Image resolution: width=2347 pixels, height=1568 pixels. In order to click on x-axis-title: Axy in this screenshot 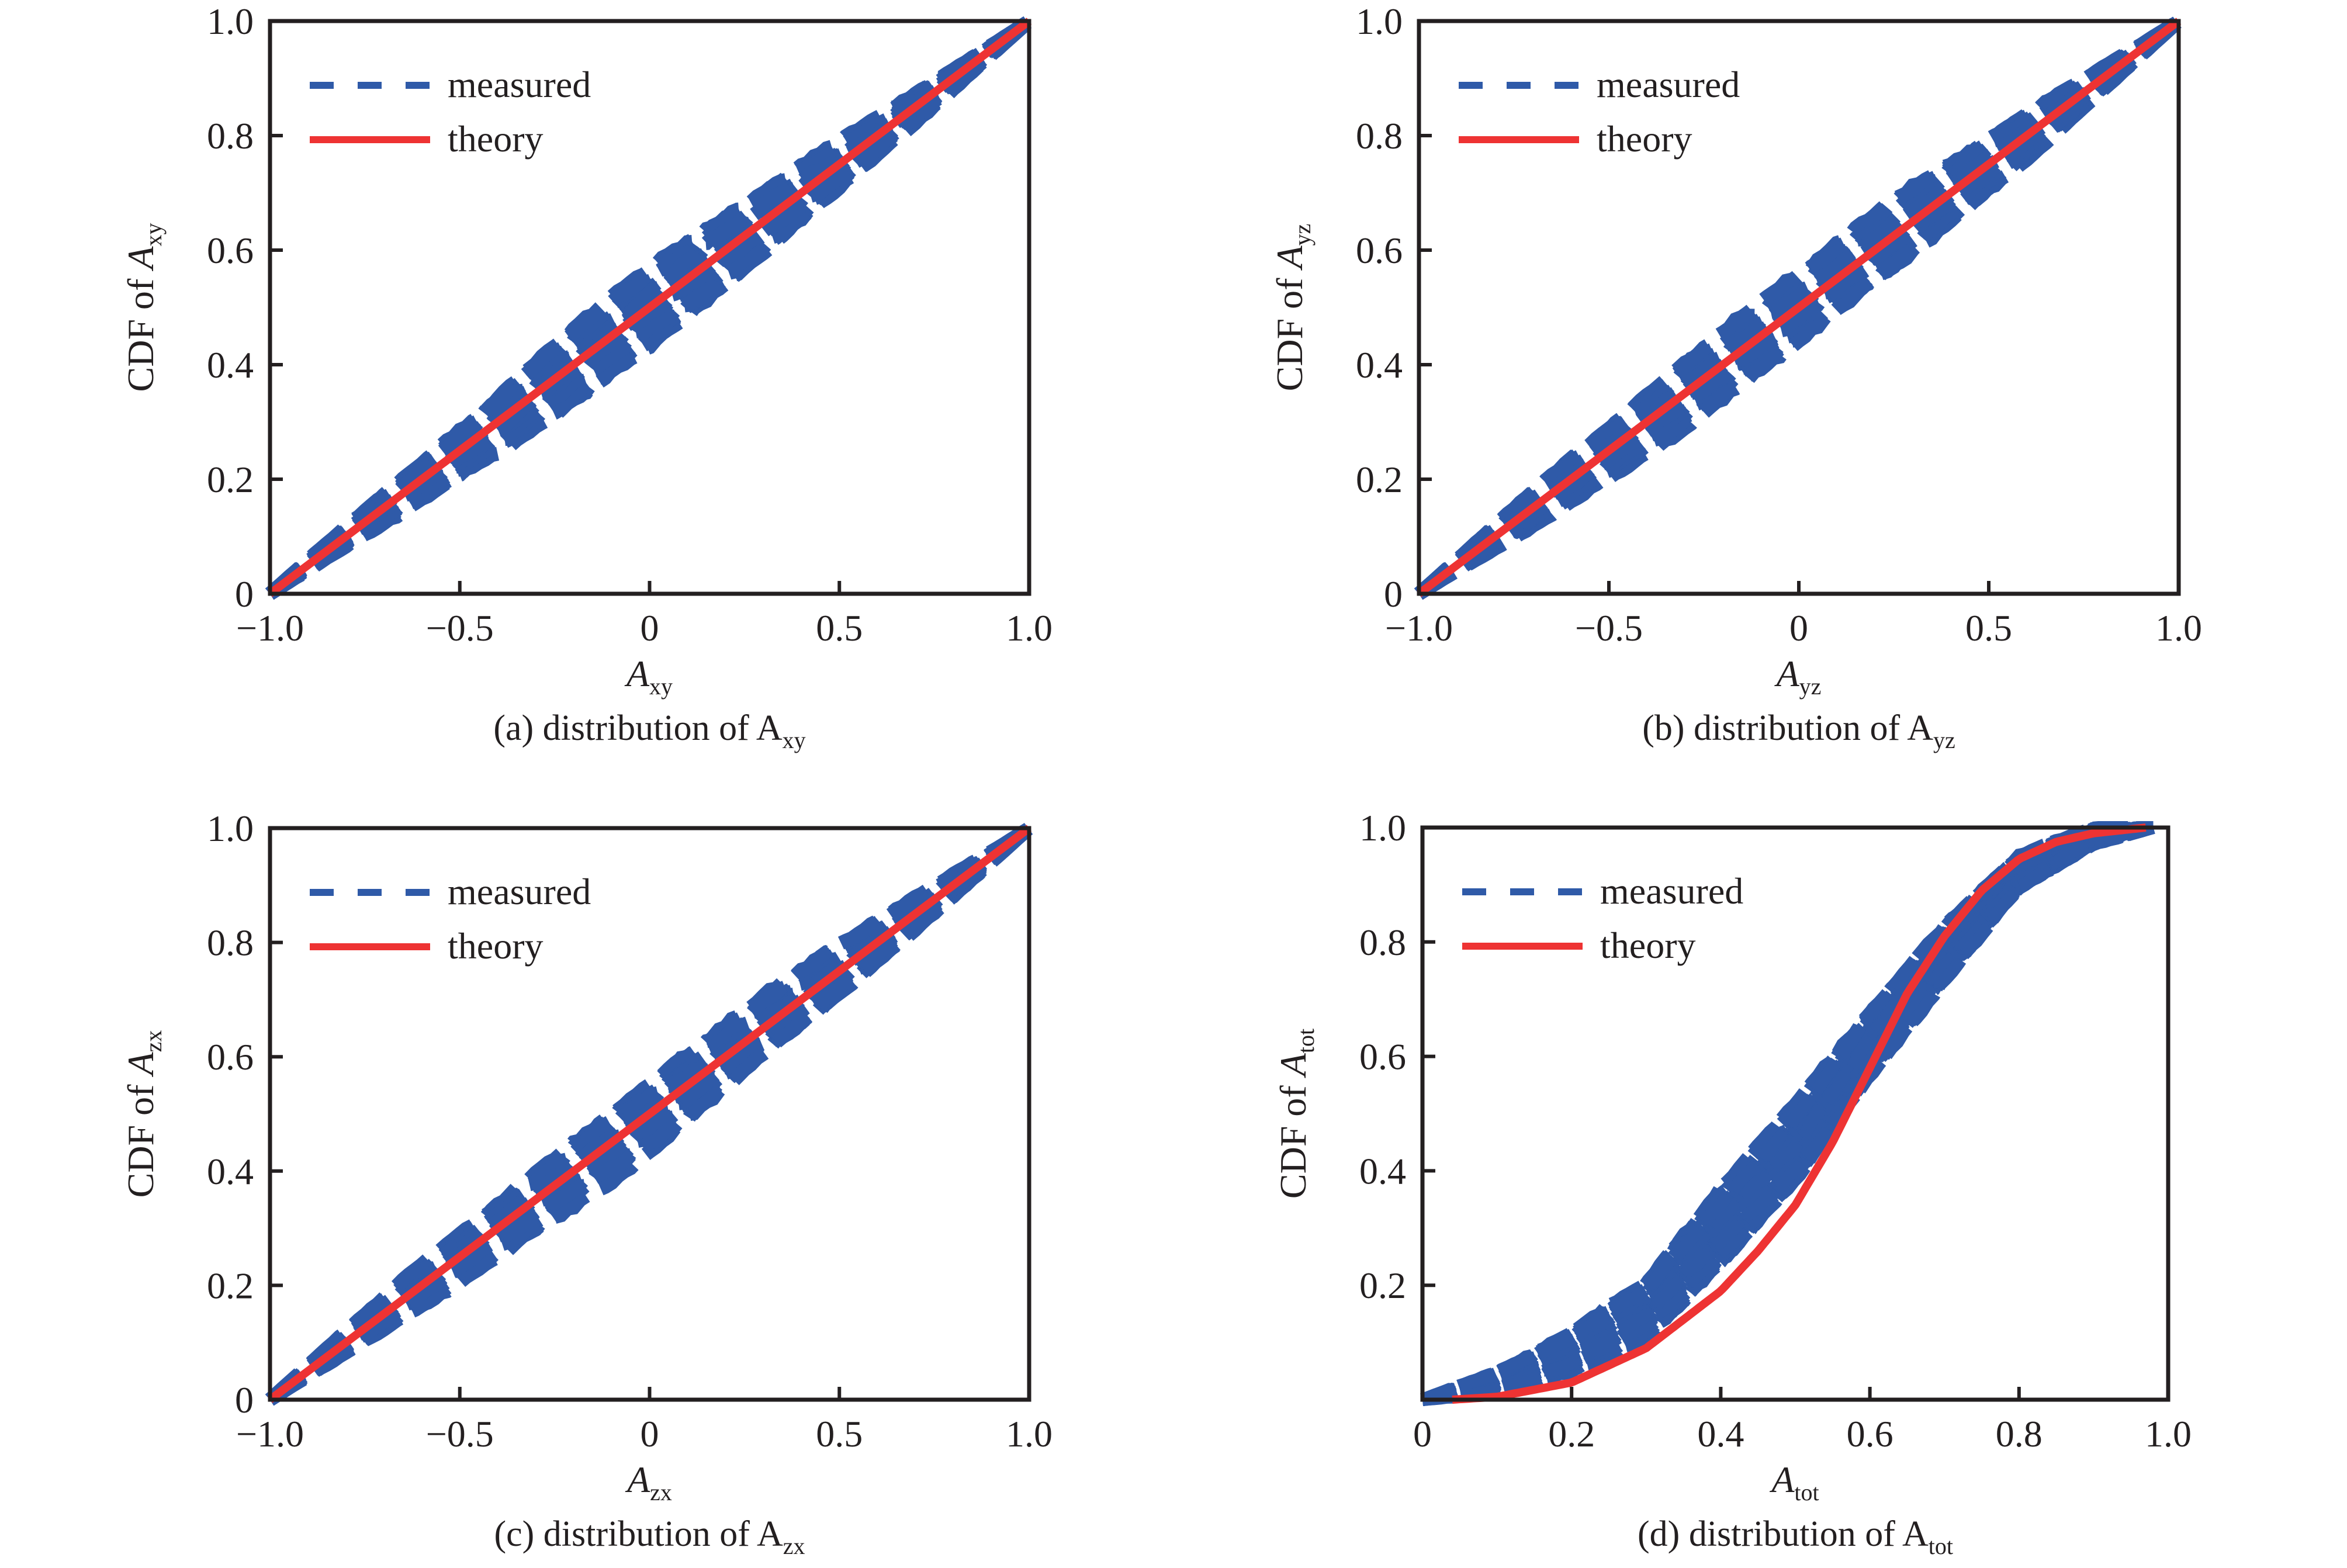, I will do `click(648, 676)`.